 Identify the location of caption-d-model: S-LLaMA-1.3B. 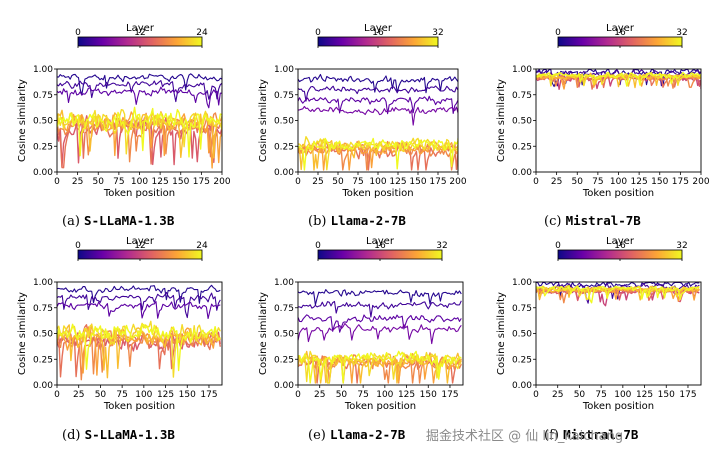
(129, 434).